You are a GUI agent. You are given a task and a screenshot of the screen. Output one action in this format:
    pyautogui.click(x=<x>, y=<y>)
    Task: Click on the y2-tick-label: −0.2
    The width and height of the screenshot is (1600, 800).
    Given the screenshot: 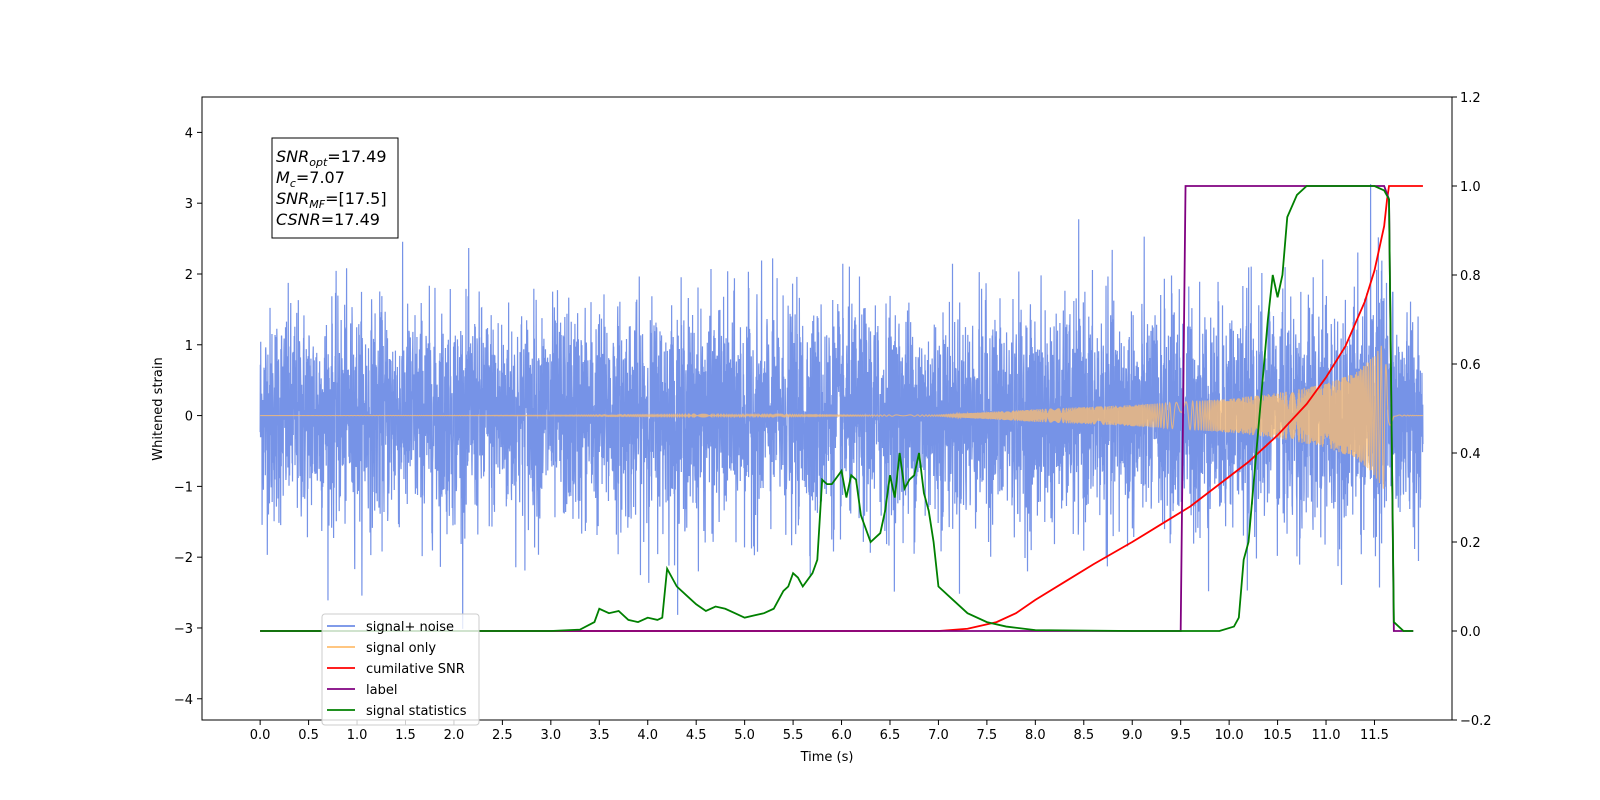 What is the action you would take?
    pyautogui.click(x=1476, y=721)
    